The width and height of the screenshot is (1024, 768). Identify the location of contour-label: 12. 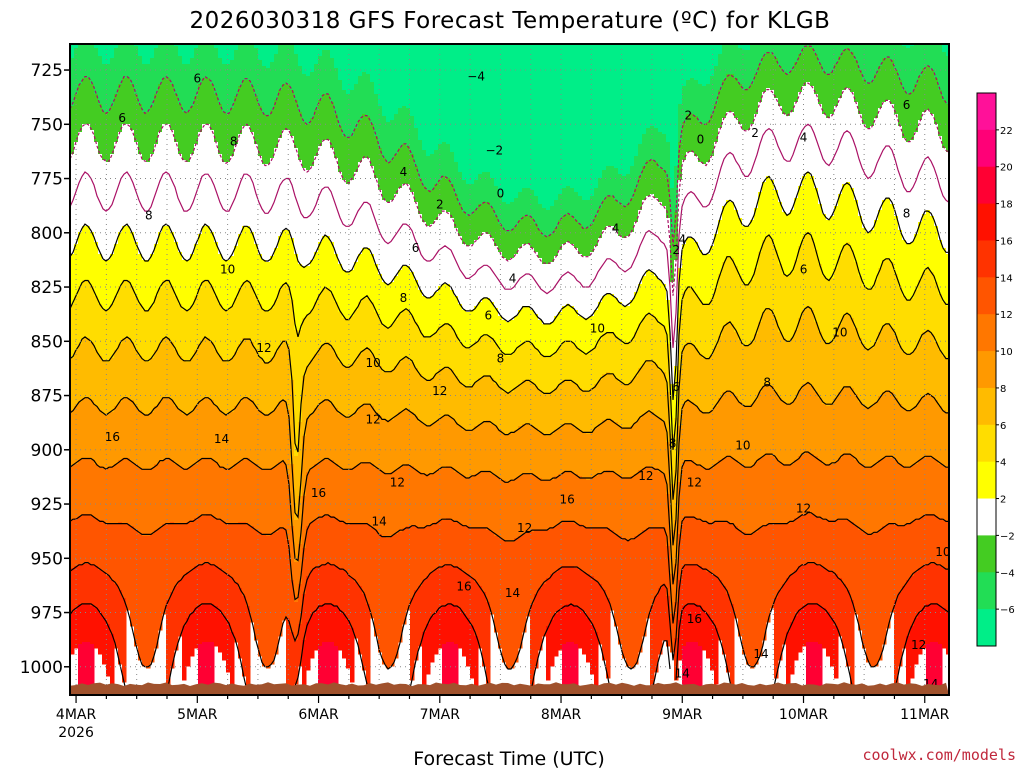
(397, 482).